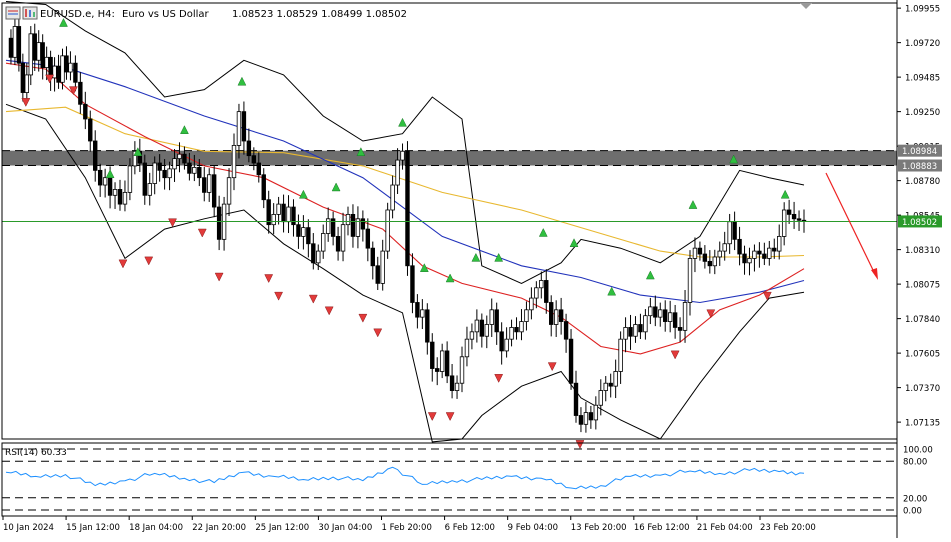 The image size is (951, 542). What do you see at coordinates (470, 528) in the screenshot?
I see `time-tick-label: 6 Feb 12:00` at bounding box center [470, 528].